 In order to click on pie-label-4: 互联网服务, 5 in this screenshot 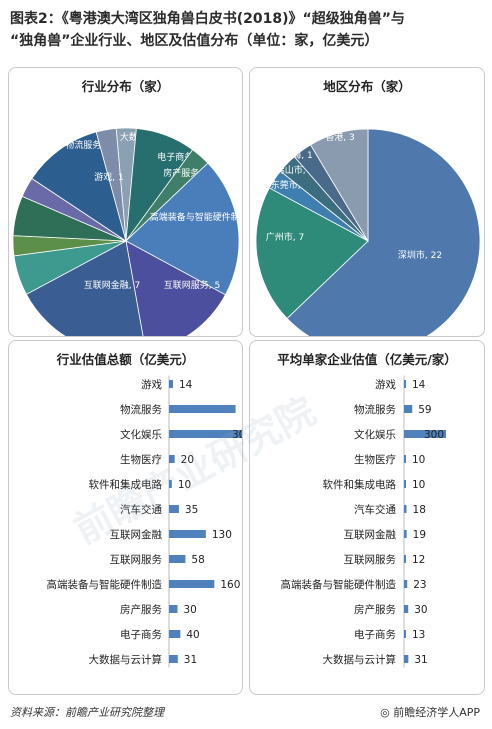, I will do `click(192, 285)`.